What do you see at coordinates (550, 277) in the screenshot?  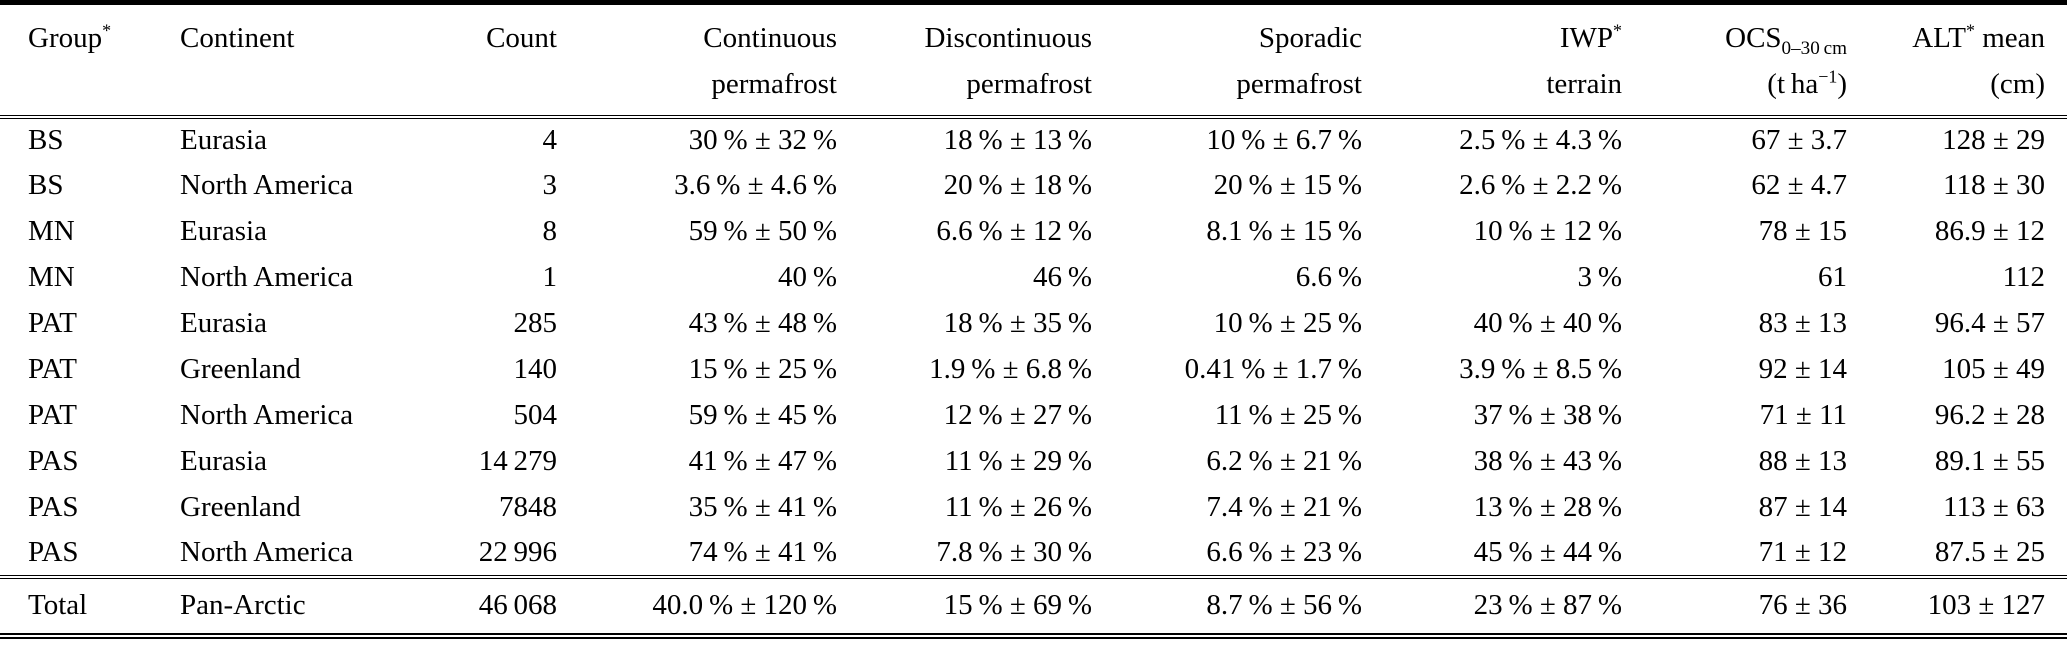 I see `cell-count: 1` at bounding box center [550, 277].